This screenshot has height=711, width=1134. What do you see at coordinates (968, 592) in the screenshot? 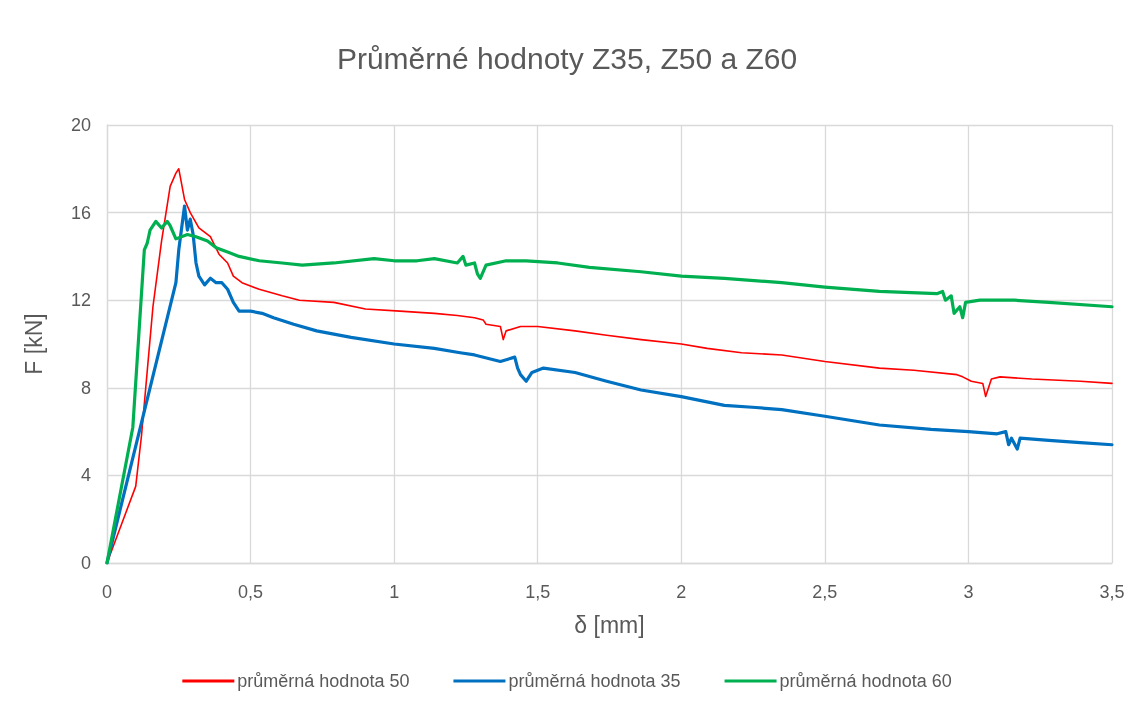
I see `x-tick-label: 3` at bounding box center [968, 592].